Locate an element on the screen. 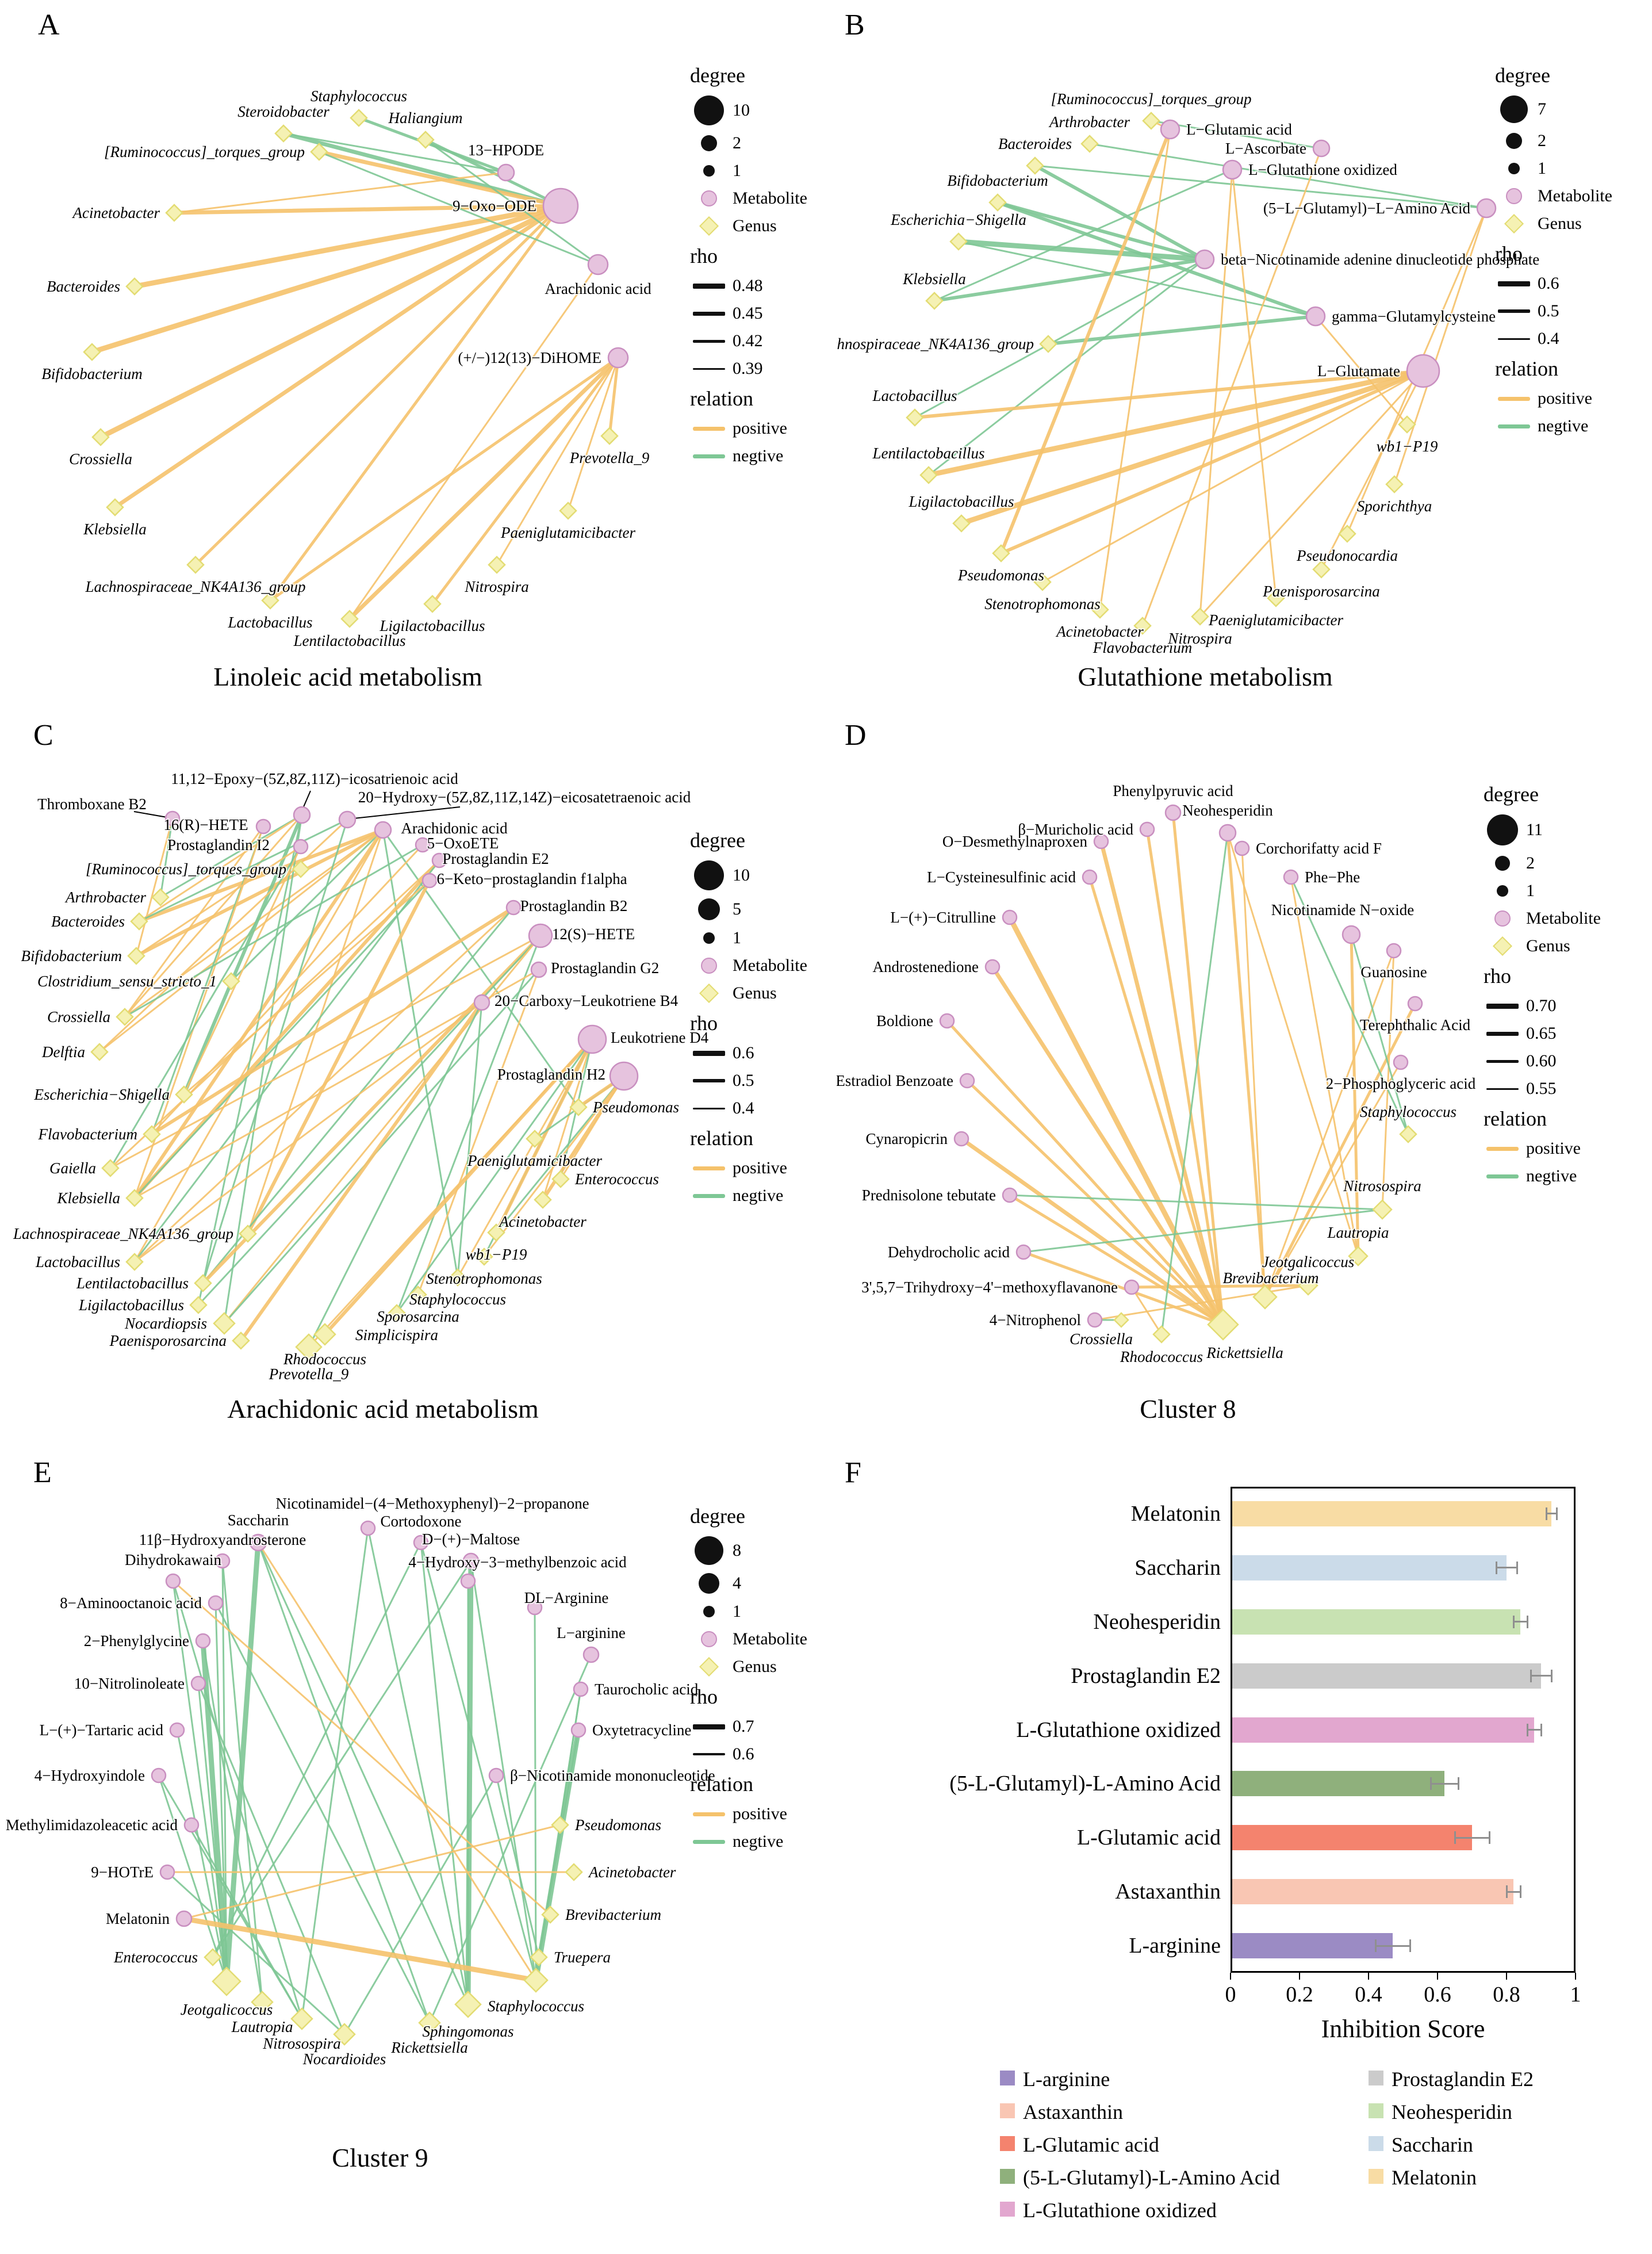 This screenshot has width=1652, height=2254. genus-label: Nocardiopsis is located at coordinates (165, 1323).